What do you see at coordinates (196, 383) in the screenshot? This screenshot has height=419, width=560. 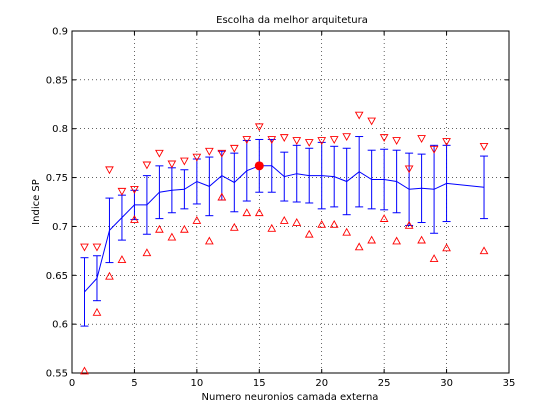 I see `x-tick-label: 10` at bounding box center [196, 383].